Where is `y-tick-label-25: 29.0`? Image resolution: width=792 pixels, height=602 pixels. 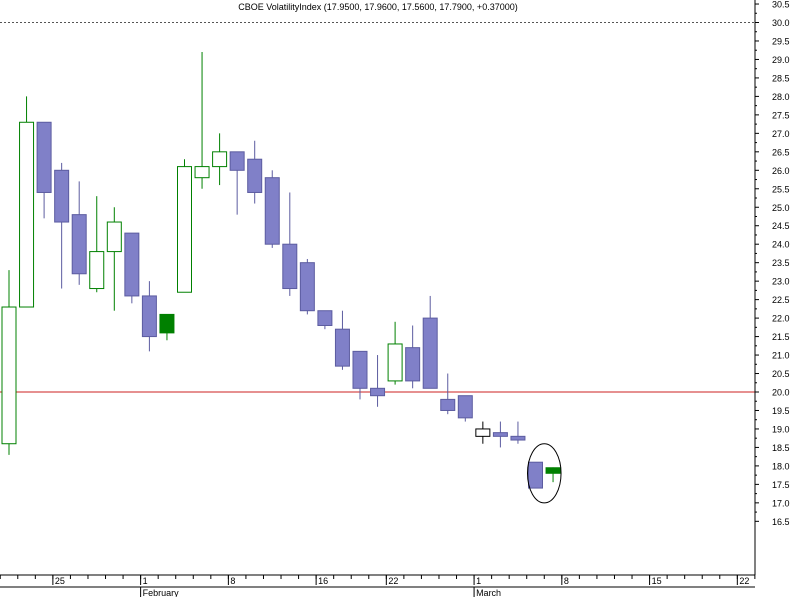
y-tick-label-25: 29.0 is located at coordinates (781, 60).